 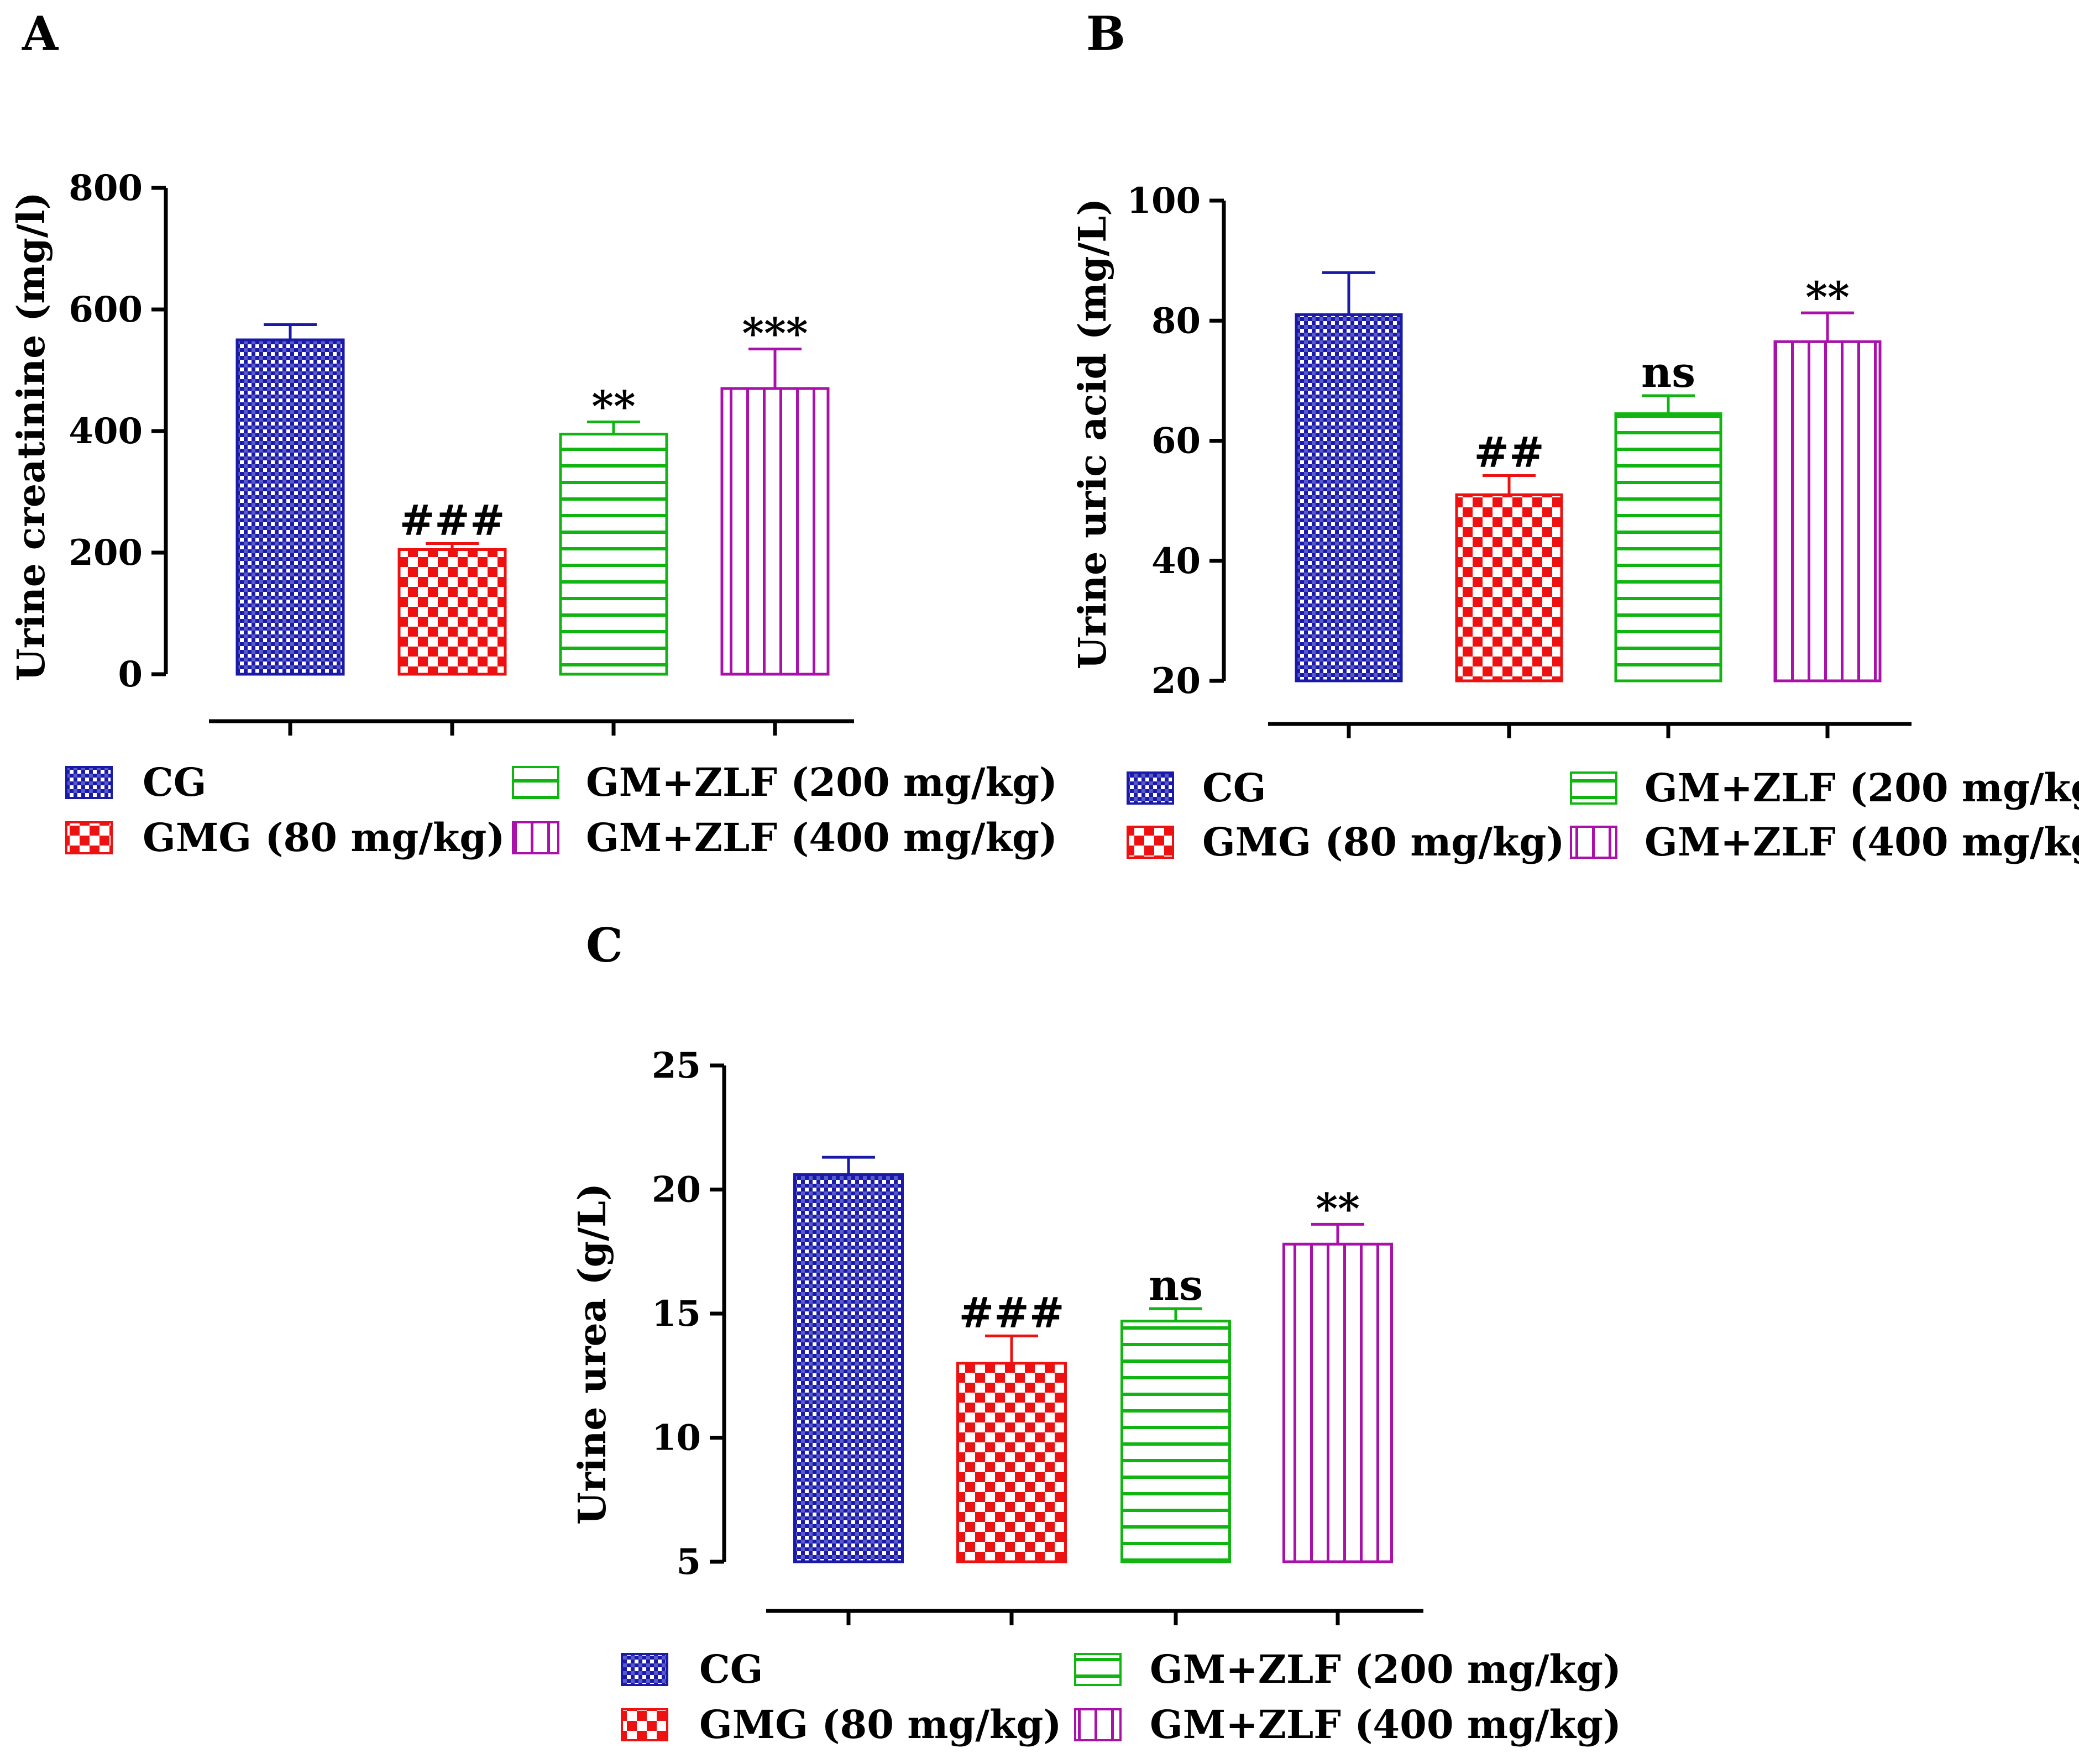 What do you see at coordinates (1176, 442) in the screenshot?
I see `y-tick-label: 60` at bounding box center [1176, 442].